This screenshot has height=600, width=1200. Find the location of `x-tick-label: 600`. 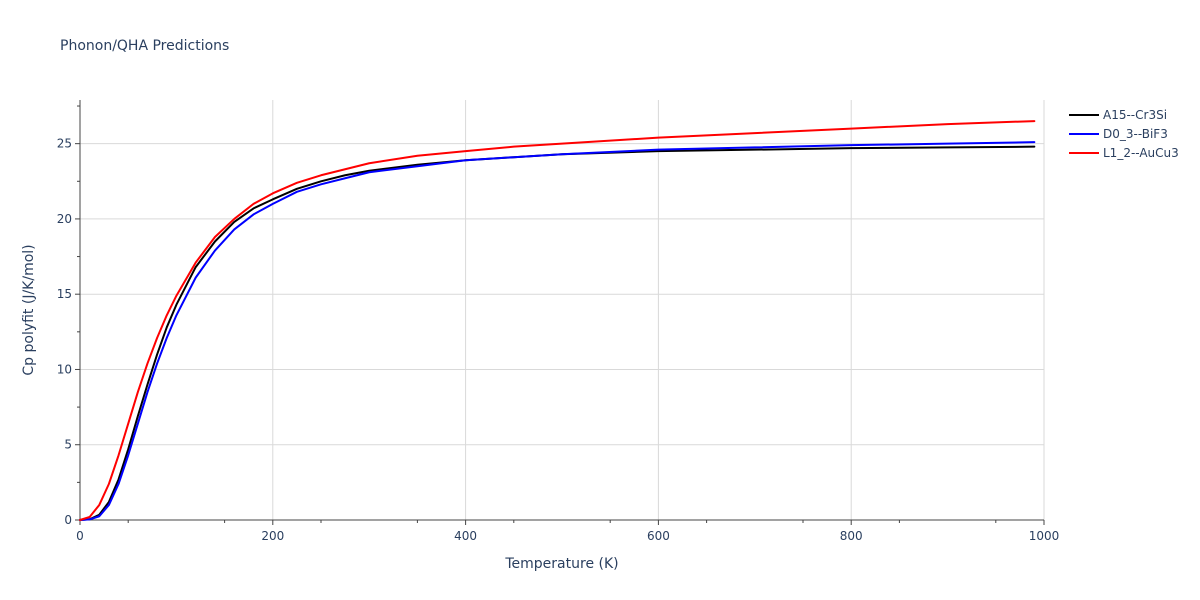

x-tick-label: 600 is located at coordinates (658, 536).